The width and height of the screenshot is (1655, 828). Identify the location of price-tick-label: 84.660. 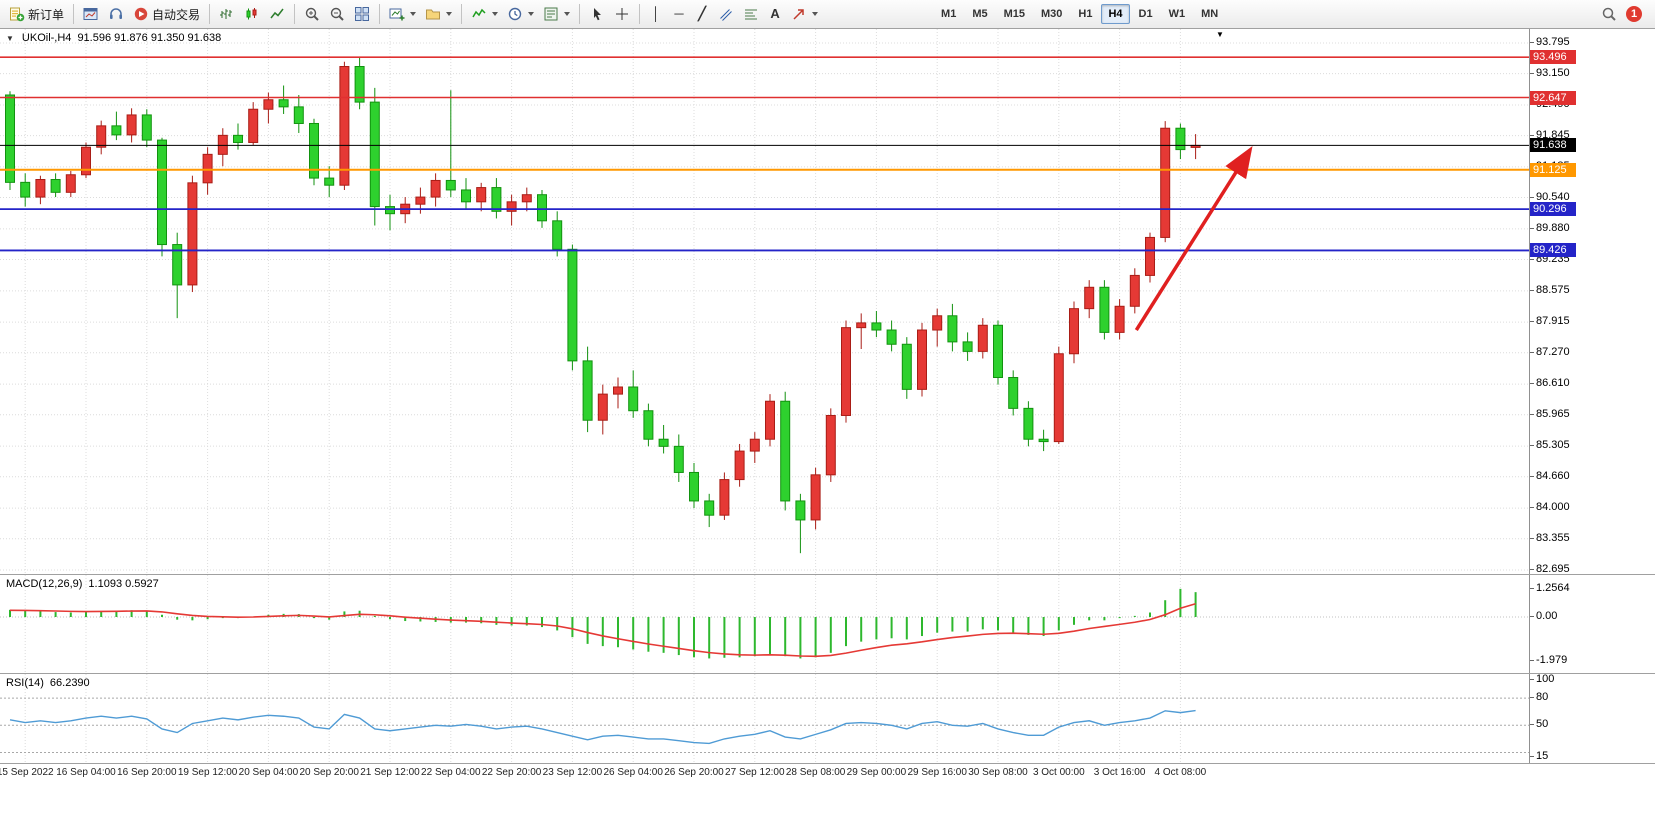
(1550, 475).